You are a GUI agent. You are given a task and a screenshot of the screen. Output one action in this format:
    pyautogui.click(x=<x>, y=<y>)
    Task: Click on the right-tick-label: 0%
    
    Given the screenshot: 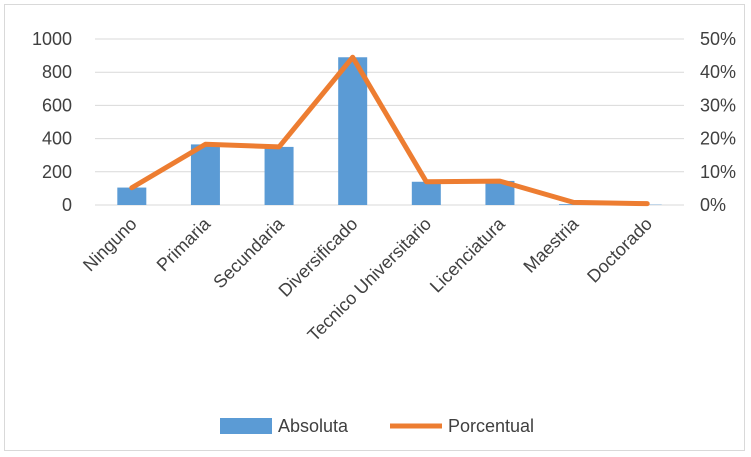 What is the action you would take?
    pyautogui.click(x=713, y=205)
    